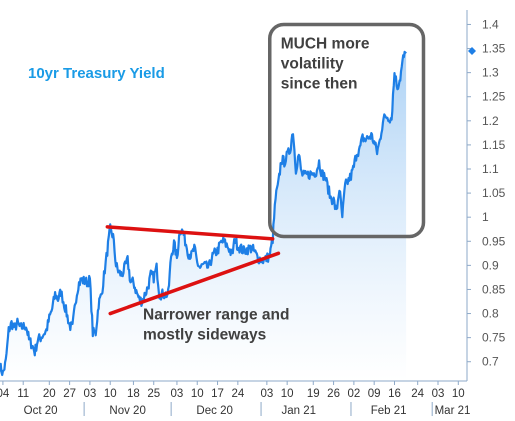 This screenshot has width=515, height=421. Describe the element at coordinates (490, 24) in the screenshot. I see `y-tick-label: 1.4` at that location.